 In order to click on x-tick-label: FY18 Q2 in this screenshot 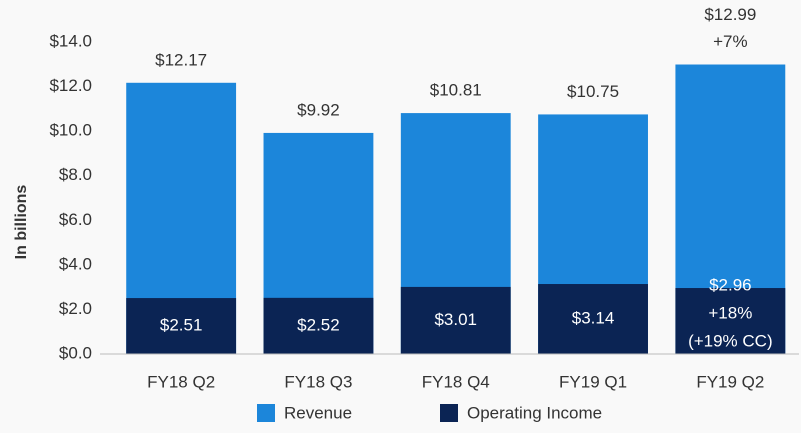, I will do `click(181, 381)`.